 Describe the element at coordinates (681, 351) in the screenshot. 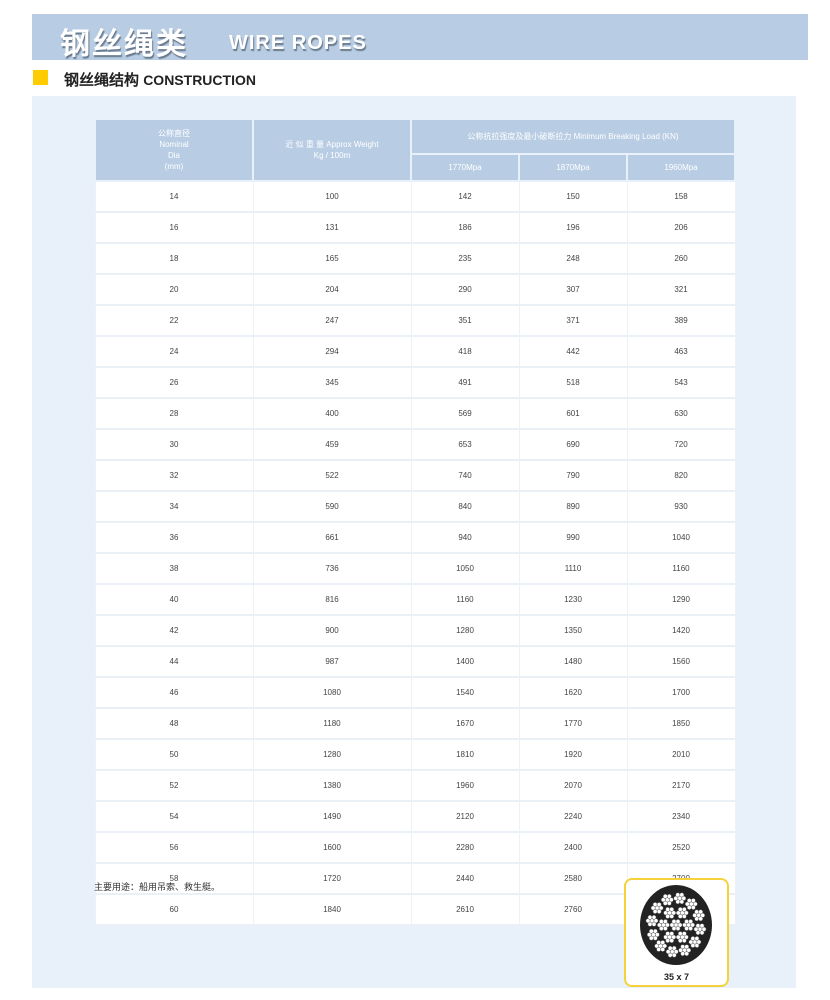

I see `table-cell: 463` at that location.